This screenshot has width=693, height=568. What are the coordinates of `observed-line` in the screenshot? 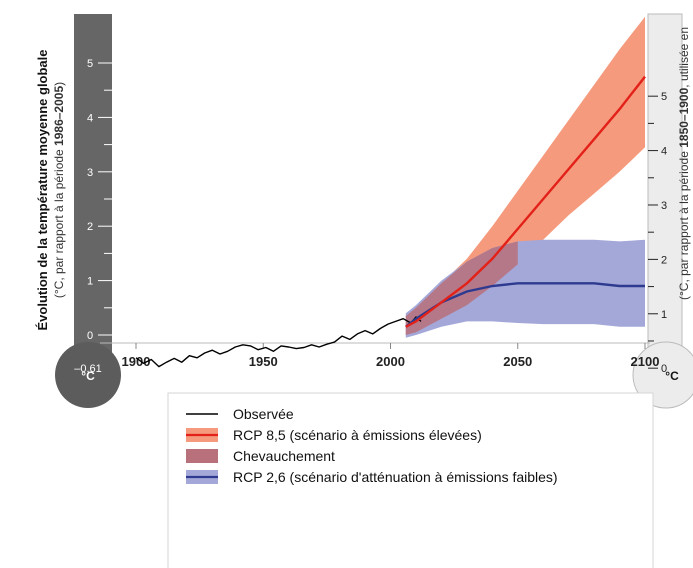 It's located at (278, 342).